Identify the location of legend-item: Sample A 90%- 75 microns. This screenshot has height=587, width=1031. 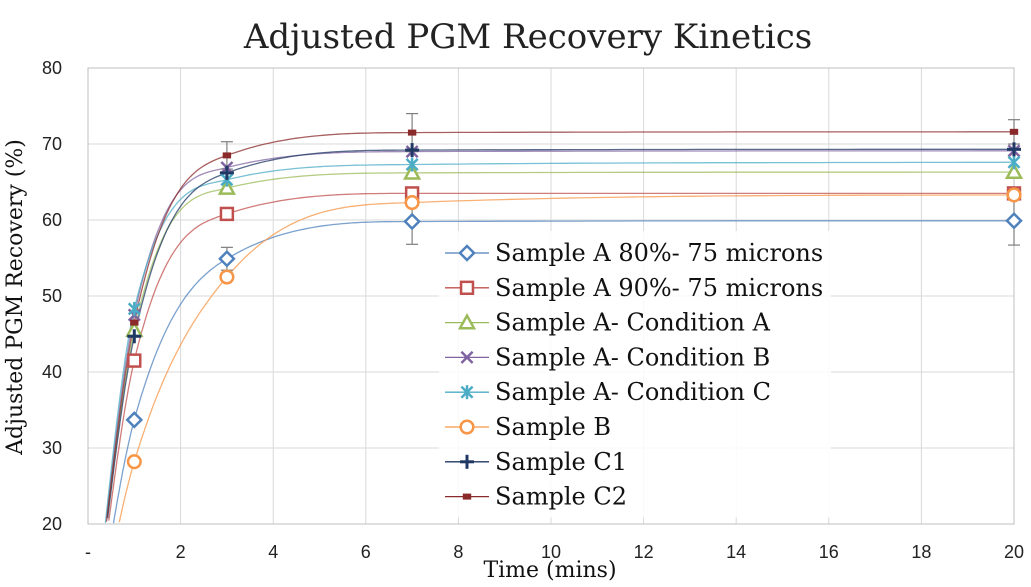
(634, 288).